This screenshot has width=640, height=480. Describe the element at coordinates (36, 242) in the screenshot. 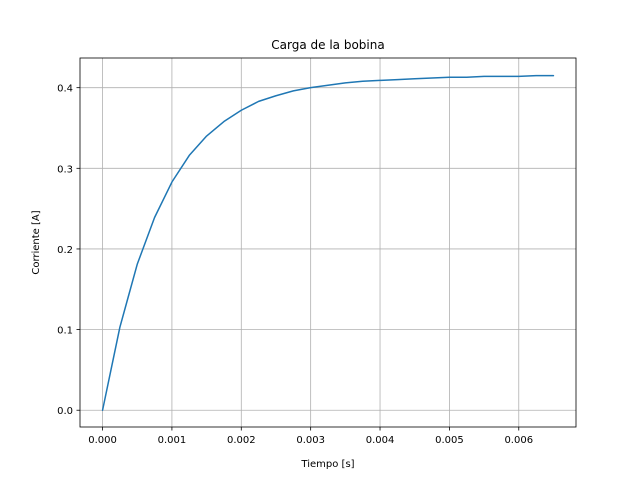

I see `y-axis-label: Corriente [A]` at that location.